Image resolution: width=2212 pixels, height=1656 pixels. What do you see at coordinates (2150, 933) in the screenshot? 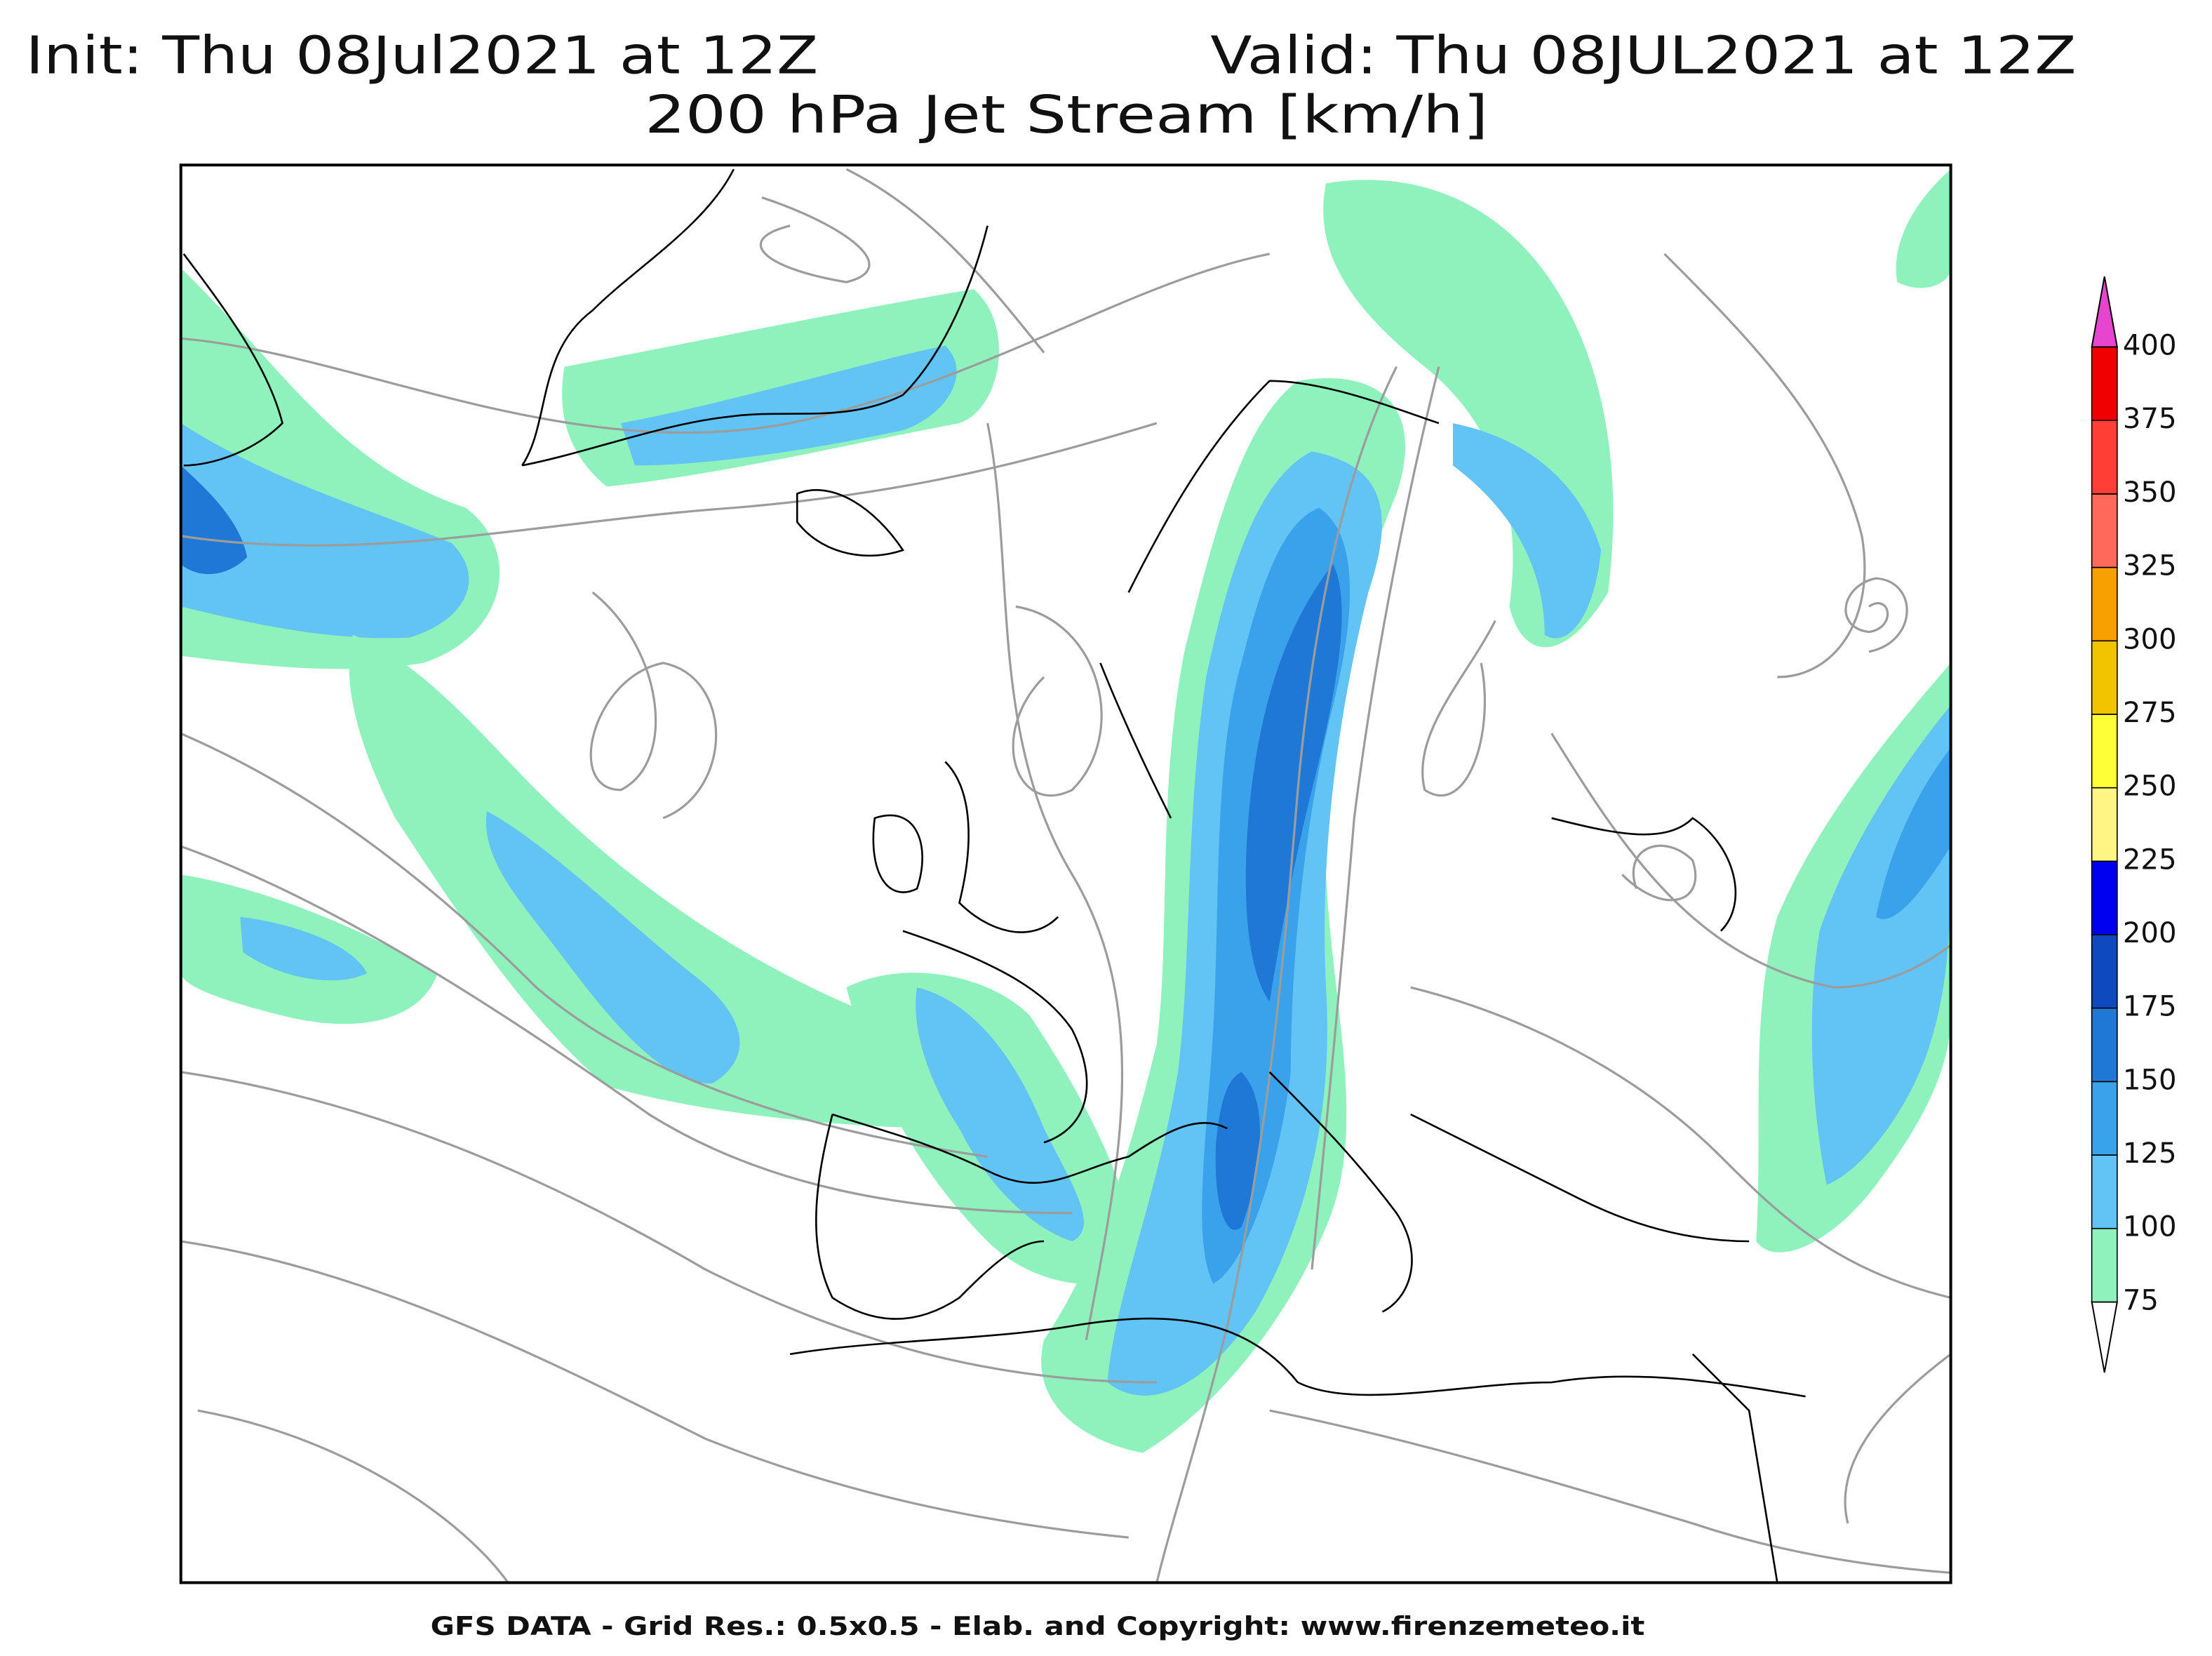
I see `colorbar-label: 200` at bounding box center [2150, 933].